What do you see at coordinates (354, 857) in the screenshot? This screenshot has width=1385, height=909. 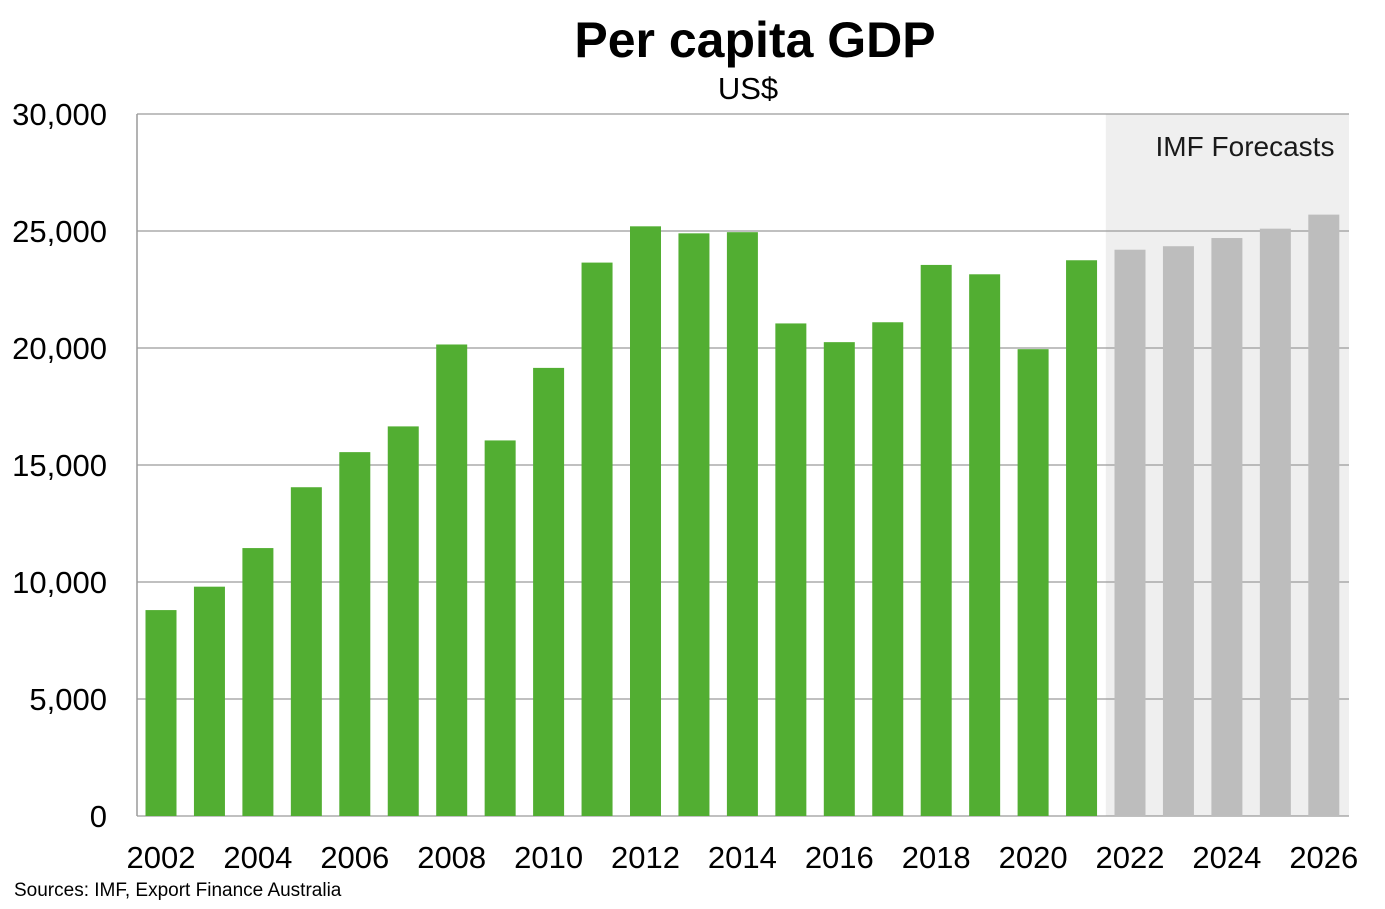 I see `x-tick-label-2006: 2006` at bounding box center [354, 857].